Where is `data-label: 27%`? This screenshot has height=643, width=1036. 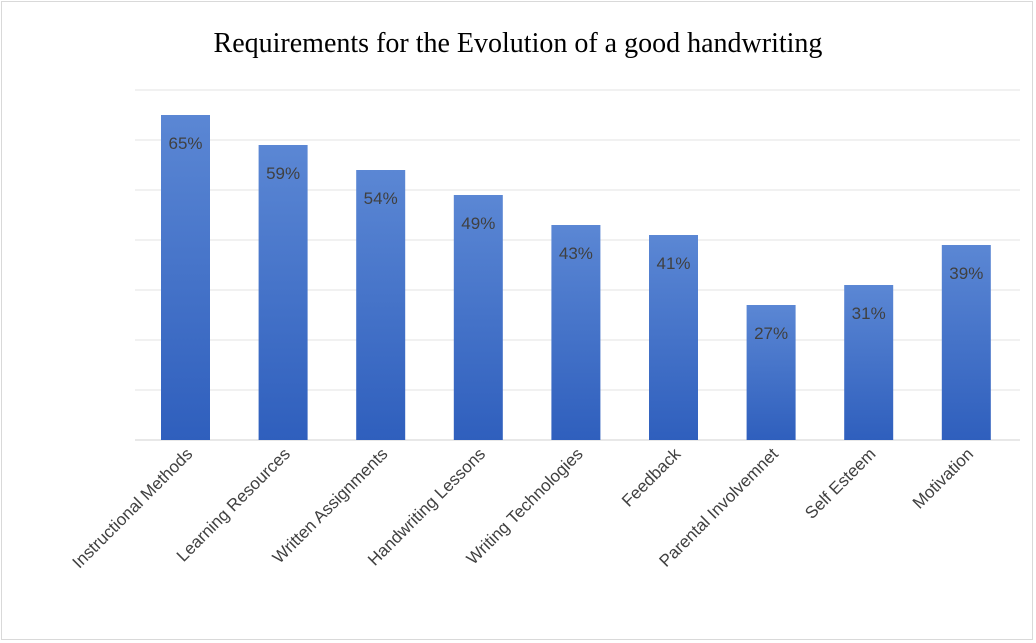
data-label: 27% is located at coordinates (771, 333).